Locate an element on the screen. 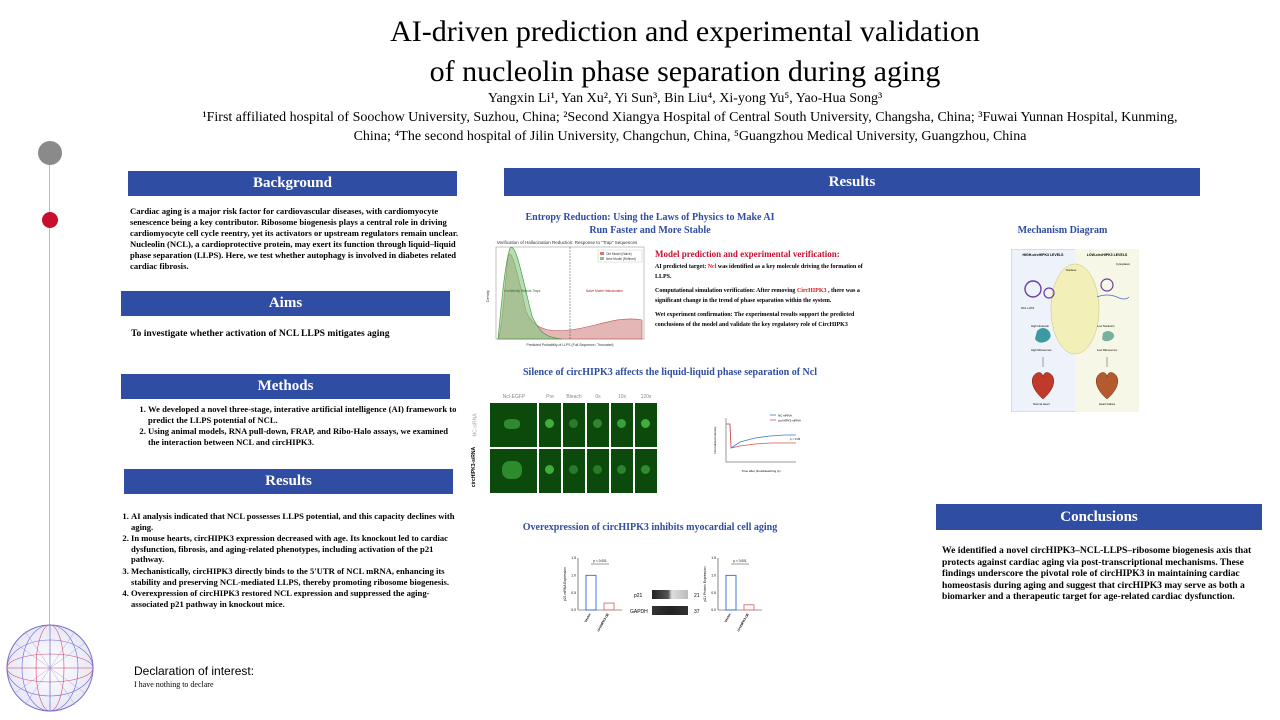  wireframe-globe-icon is located at coordinates (50, 668).